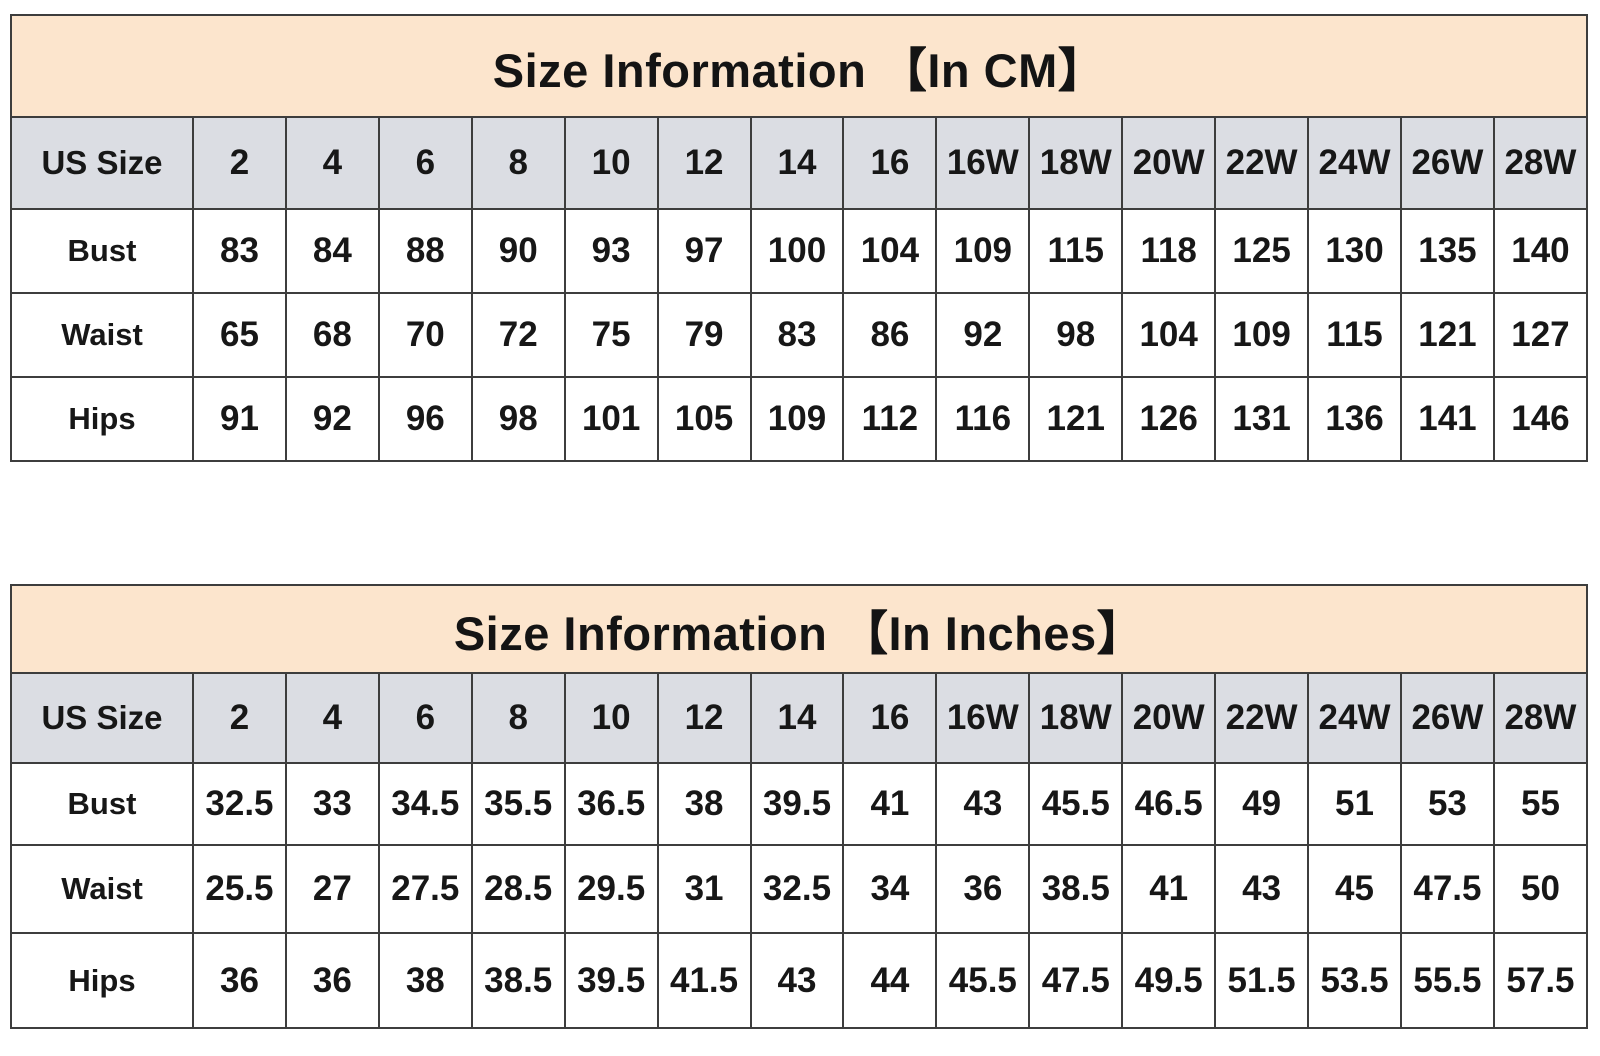 This screenshot has width=1600, height=1056. I want to click on col-header: 16W, so click(983, 718).